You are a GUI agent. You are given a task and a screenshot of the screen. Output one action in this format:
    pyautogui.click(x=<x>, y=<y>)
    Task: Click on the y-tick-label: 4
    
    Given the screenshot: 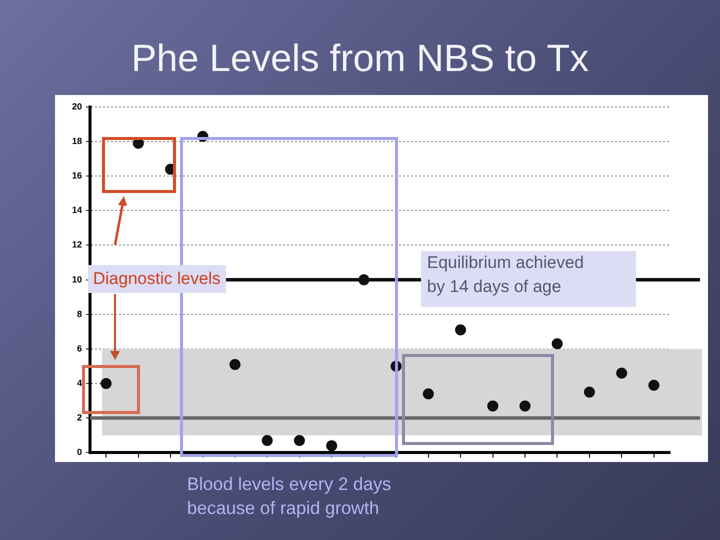 What is the action you would take?
    pyautogui.click(x=79, y=383)
    